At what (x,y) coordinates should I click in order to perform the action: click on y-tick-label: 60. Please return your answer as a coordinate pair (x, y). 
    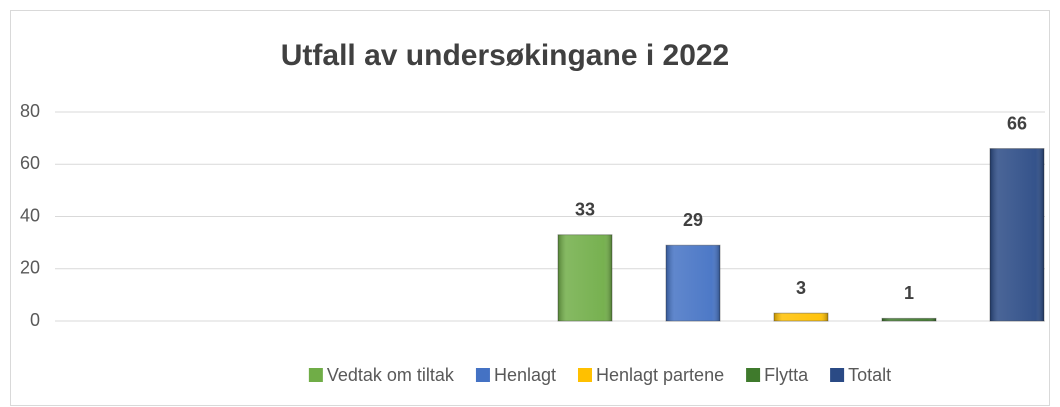
    Looking at the image, I should click on (30, 163).